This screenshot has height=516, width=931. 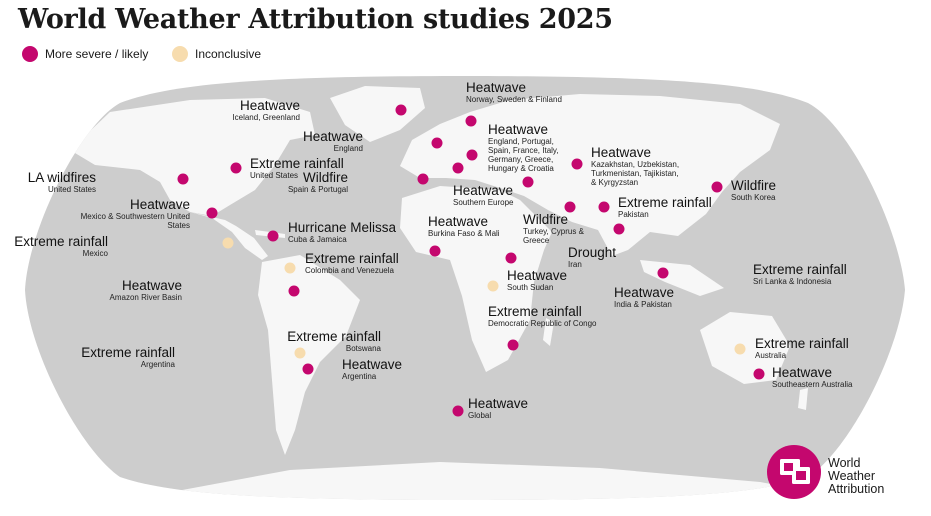 I want to click on study-location: Mexico & Southwestern United States, so click(x=135, y=221).